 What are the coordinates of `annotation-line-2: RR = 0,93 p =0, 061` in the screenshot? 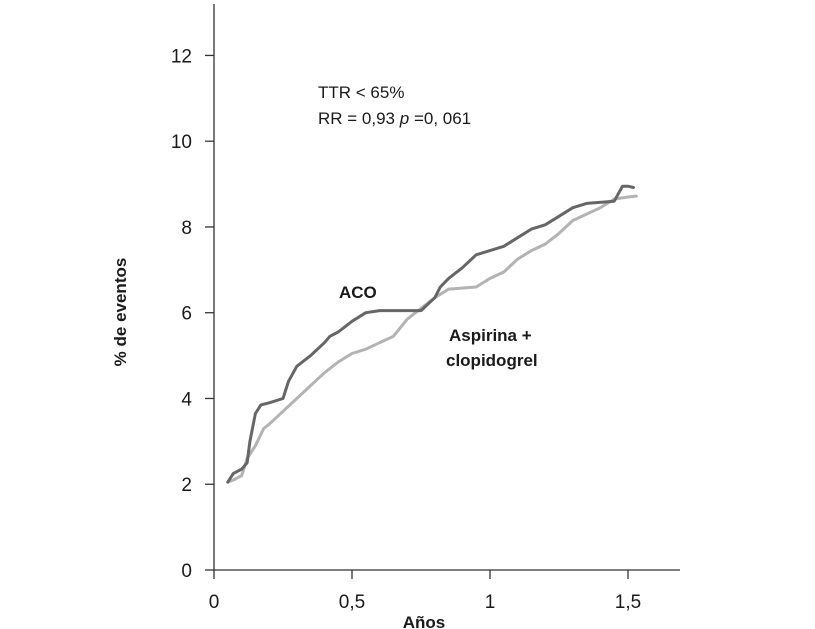 It's located at (394, 118).